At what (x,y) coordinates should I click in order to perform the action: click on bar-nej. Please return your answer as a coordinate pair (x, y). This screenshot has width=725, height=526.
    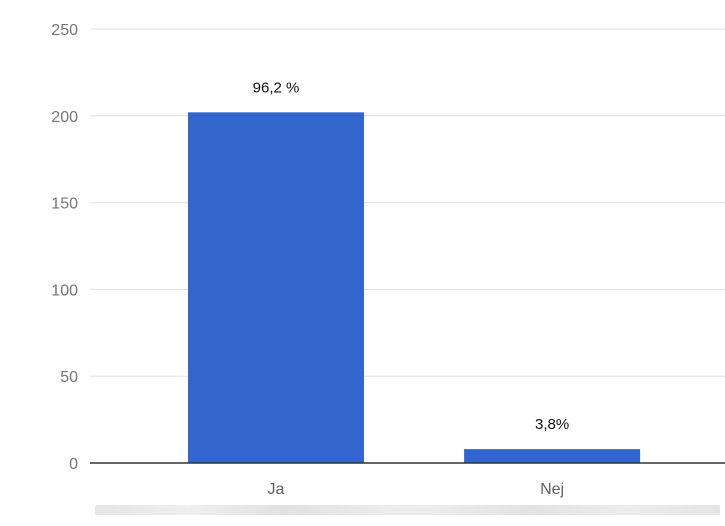
    Looking at the image, I should click on (552, 456).